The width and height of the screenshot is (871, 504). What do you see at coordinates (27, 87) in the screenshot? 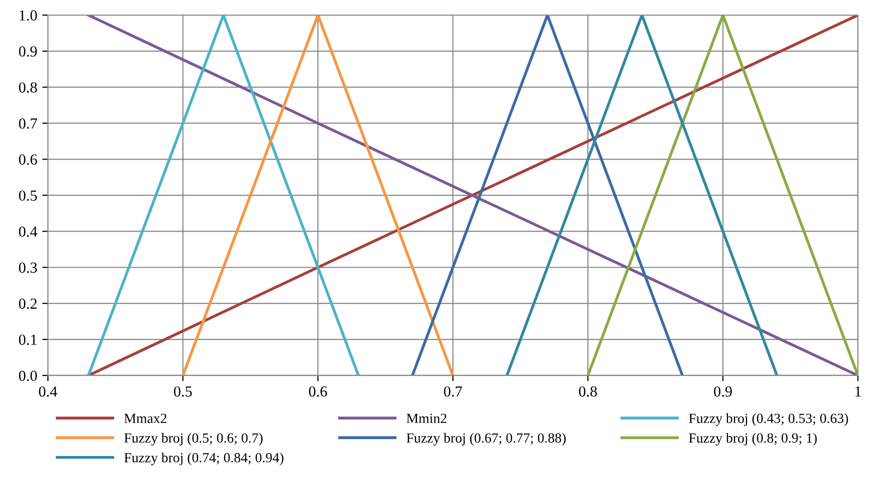
I see `y-tick-label: 0.8` at bounding box center [27, 87].